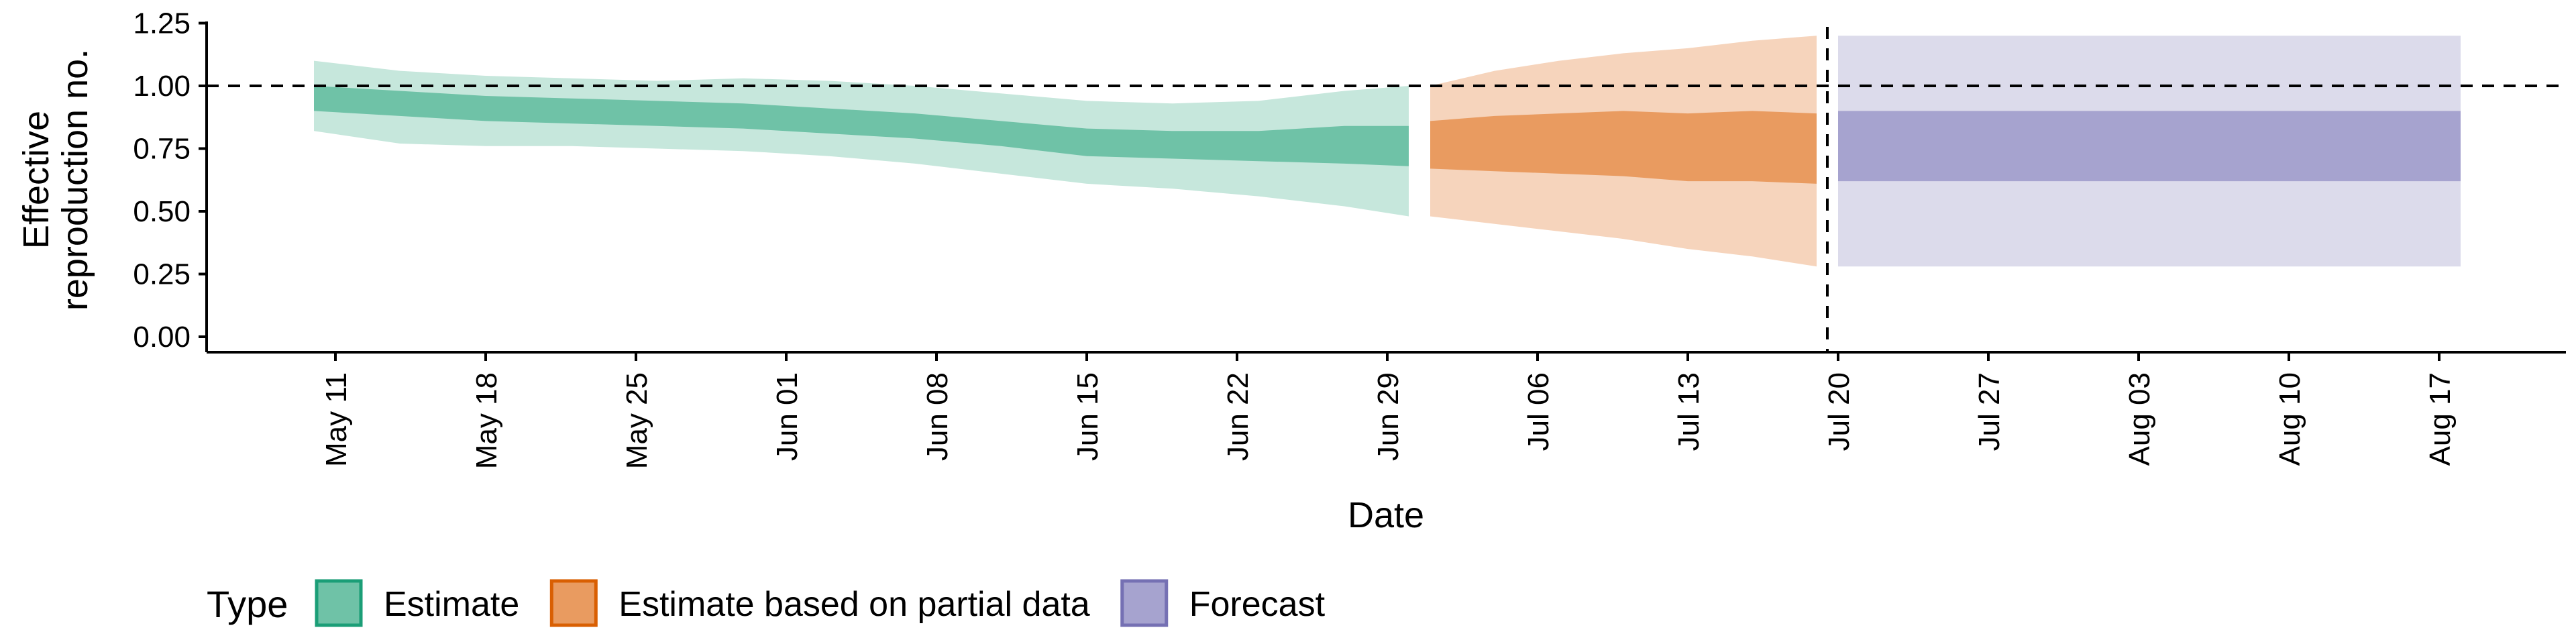 This screenshot has height=644, width=2576. I want to click on legend-label-estimate: Estimate, so click(451, 604).